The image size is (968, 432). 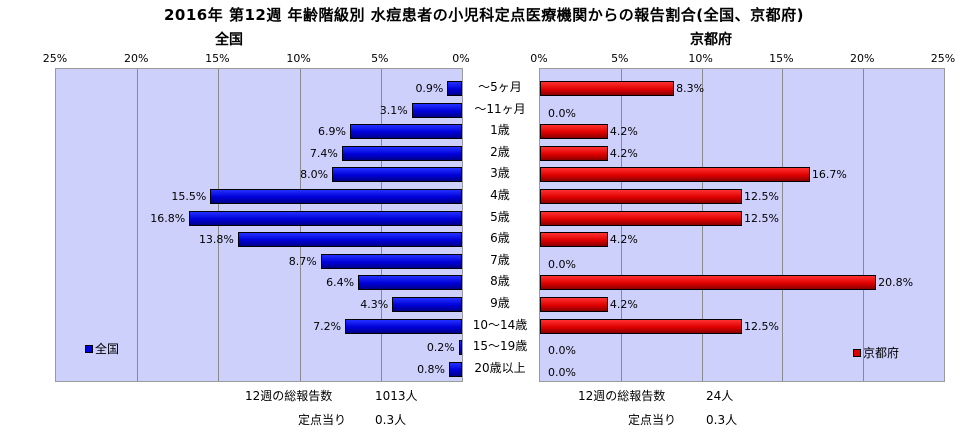 What do you see at coordinates (217, 58) in the screenshot?
I see `national-x-tick: 15%` at bounding box center [217, 58].